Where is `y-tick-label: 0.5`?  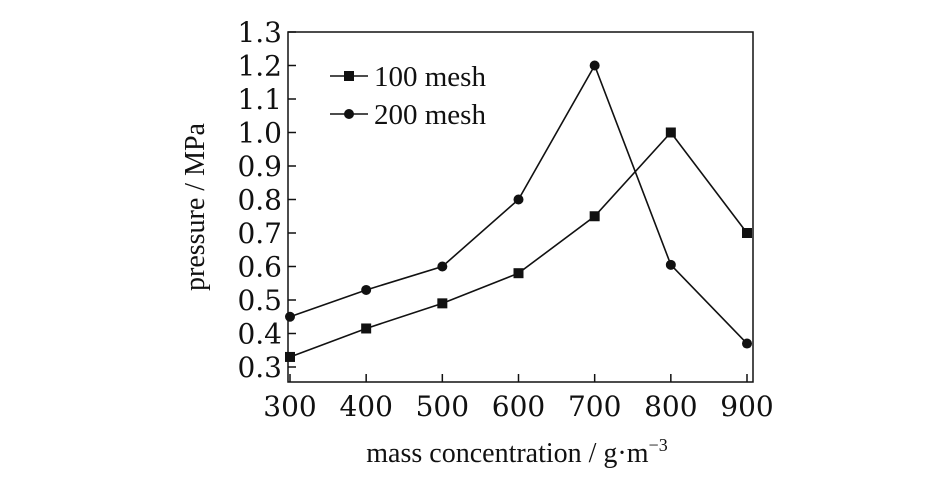 y-tick-label: 0.5 is located at coordinates (259, 300).